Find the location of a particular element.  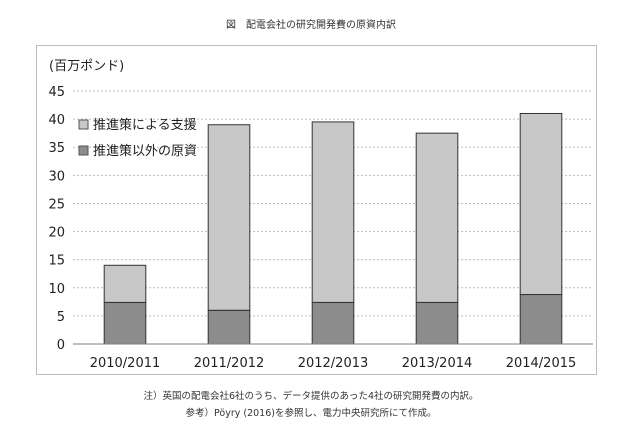

x-tick-label: 2010/2011 is located at coordinates (125, 363).